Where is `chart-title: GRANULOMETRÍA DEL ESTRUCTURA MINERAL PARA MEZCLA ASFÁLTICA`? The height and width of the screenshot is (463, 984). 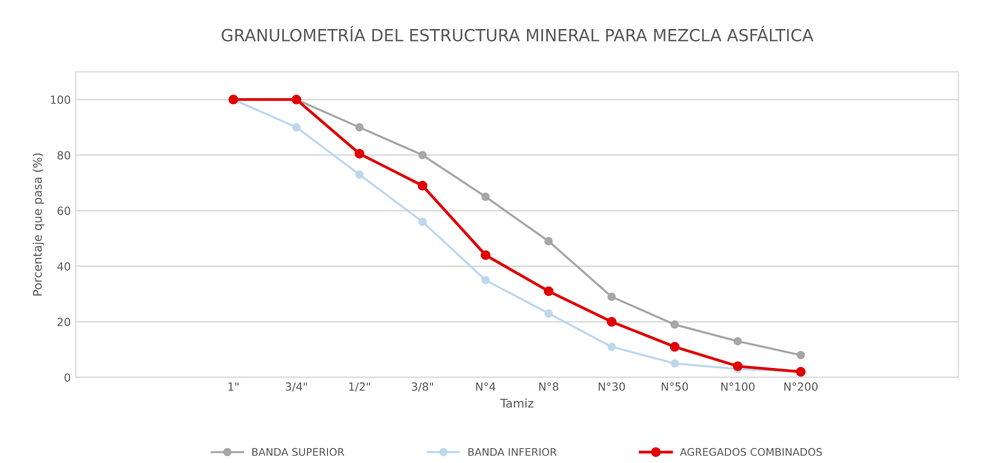 chart-title: GRANULOMETRÍA DEL ESTRUCTURA MINERAL PARA MEZCLA ASFÁLTICA is located at coordinates (518, 34).